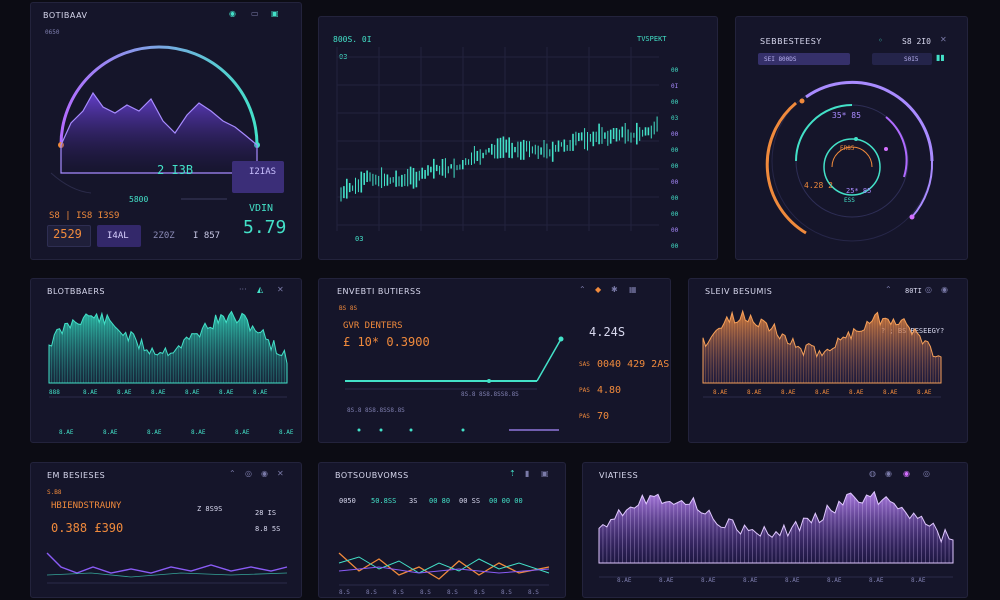 The width and height of the screenshot is (1000, 600). Describe the element at coordinates (470, 501) in the screenshot. I see `stat-row-value: 00 SS` at that location.